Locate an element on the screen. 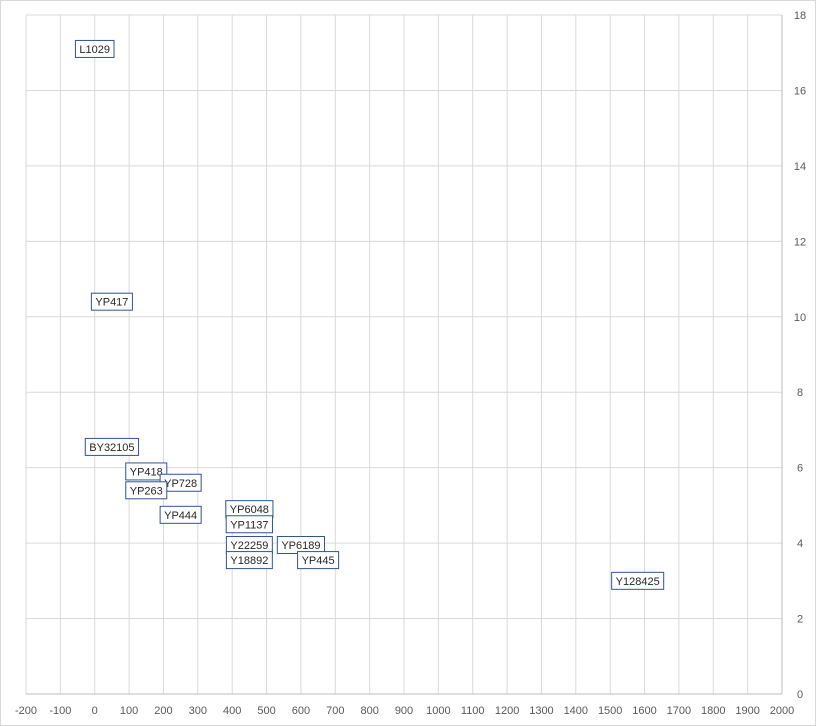 This screenshot has height=726, width=816. y-tick-label: 18 is located at coordinates (800, 16).